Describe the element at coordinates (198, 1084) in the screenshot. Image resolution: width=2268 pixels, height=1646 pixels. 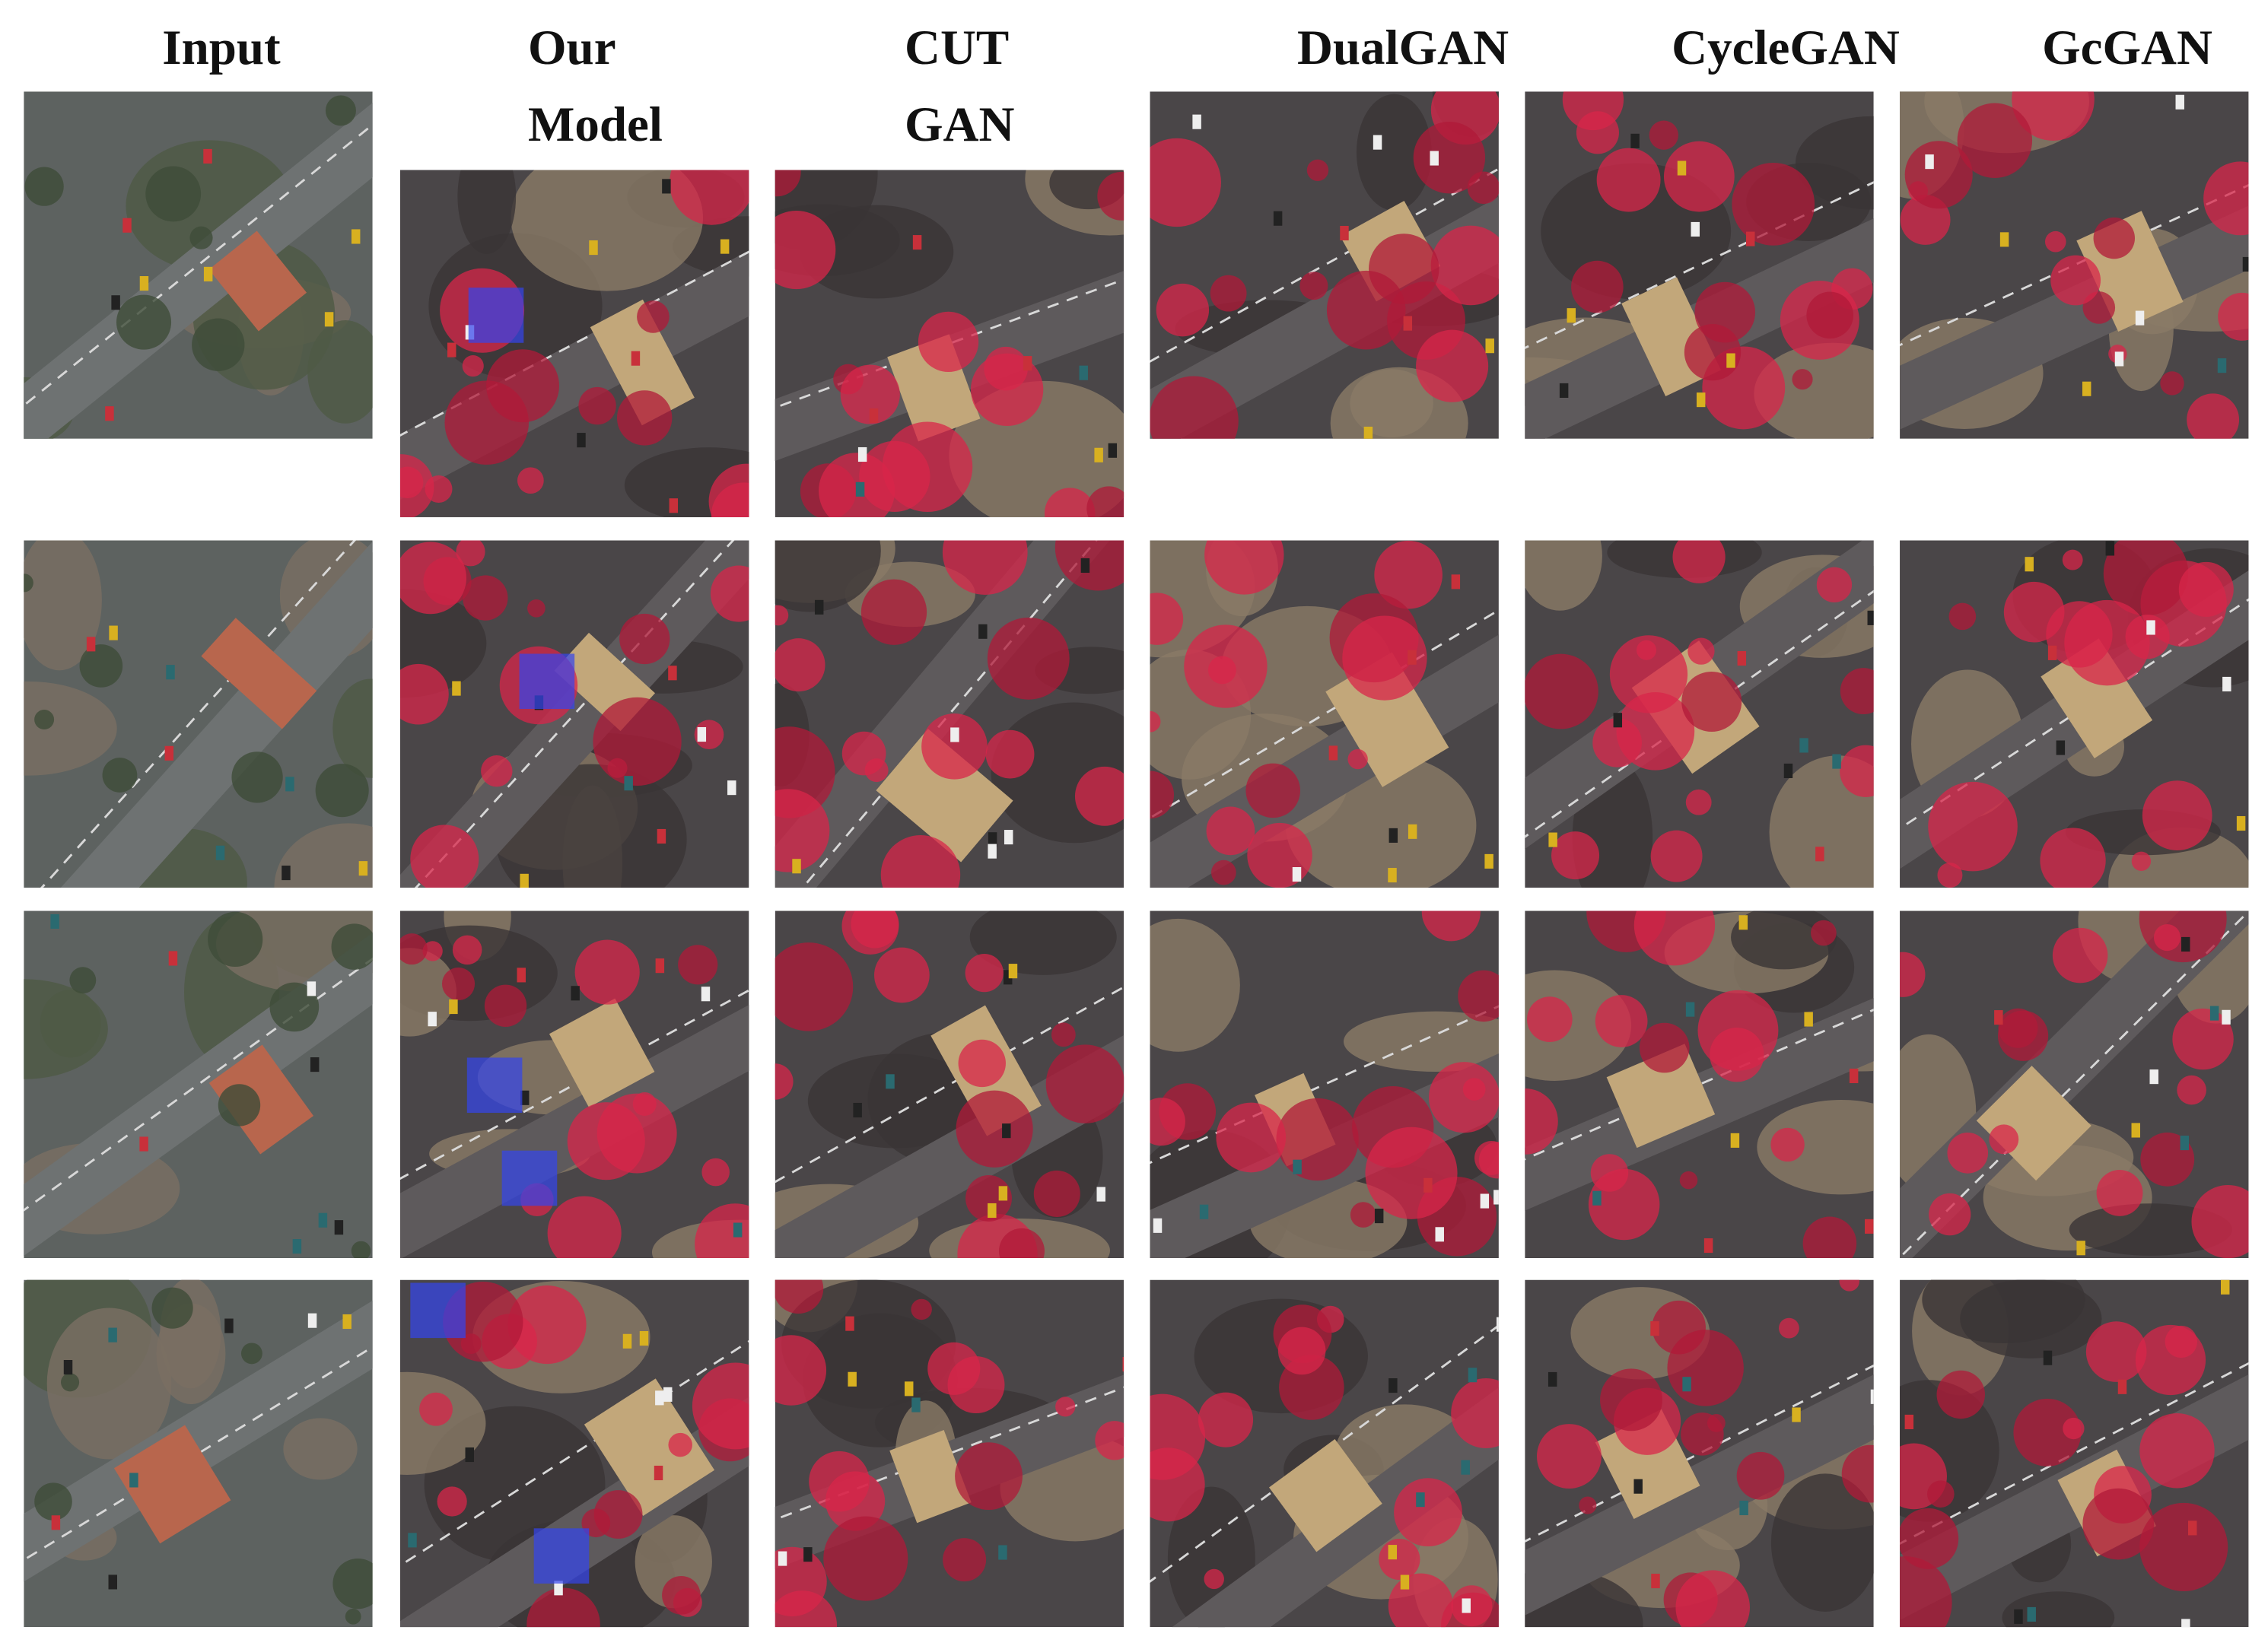
I see `road-marking` at that location.